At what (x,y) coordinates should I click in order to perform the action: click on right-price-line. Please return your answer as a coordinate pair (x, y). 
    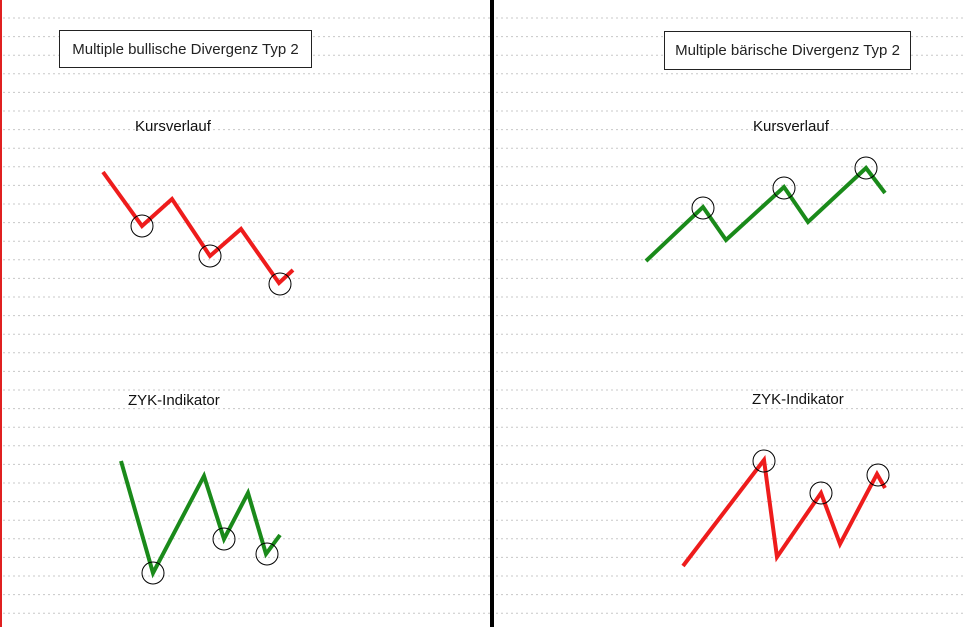
    Looking at the image, I should click on (765, 214).